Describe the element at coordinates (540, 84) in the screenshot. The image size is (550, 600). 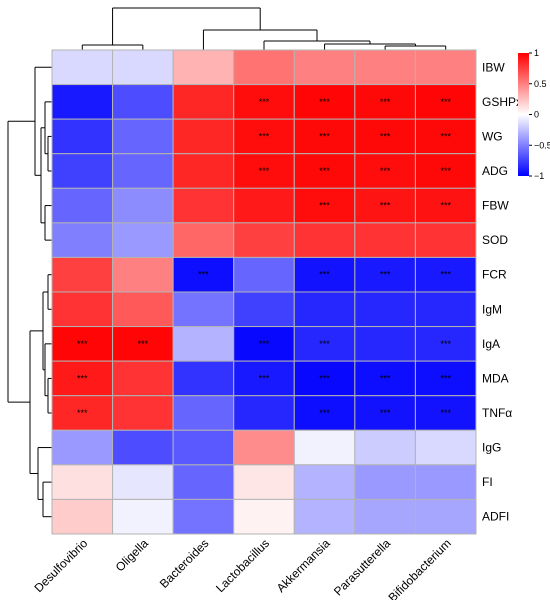
I see `legend-tick-label: 0.5` at that location.